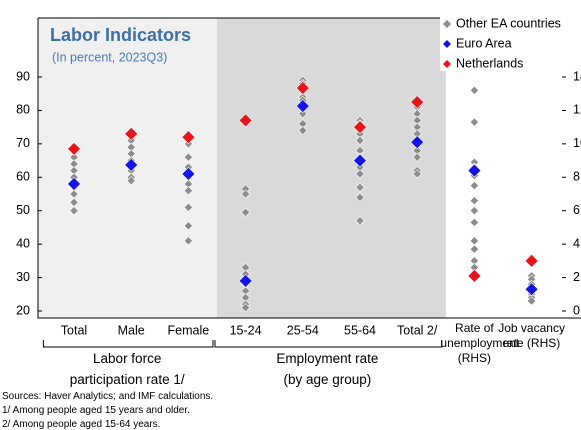  What do you see at coordinates (96, 410) in the screenshot?
I see `footnote: 1/ Among people aged 15 years and older.` at bounding box center [96, 410].